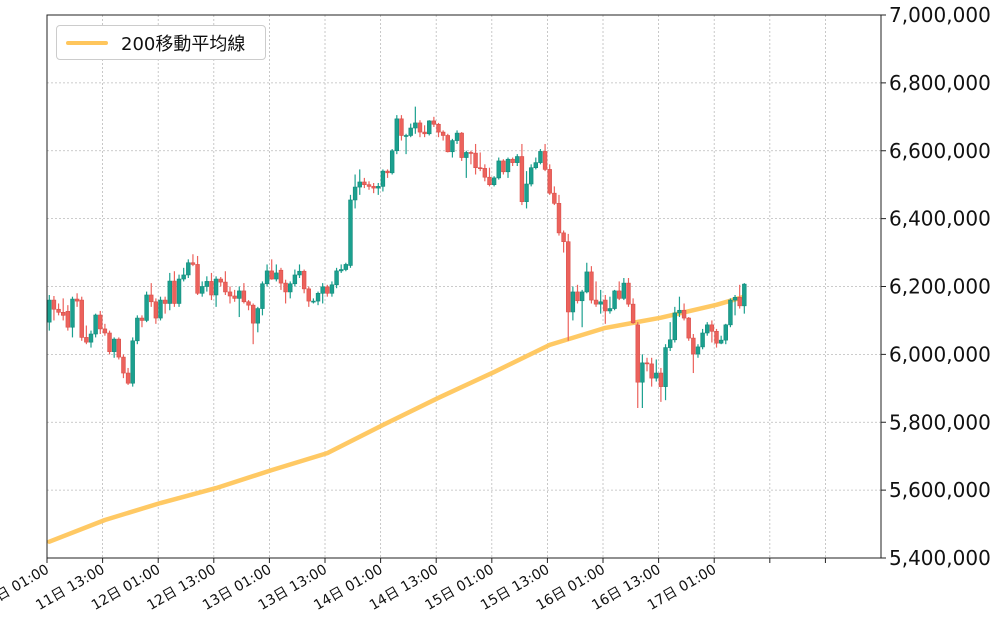 This screenshot has height=625, width=995. What do you see at coordinates (87, 42) in the screenshot?
I see `legend-ma-swatch` at bounding box center [87, 42].